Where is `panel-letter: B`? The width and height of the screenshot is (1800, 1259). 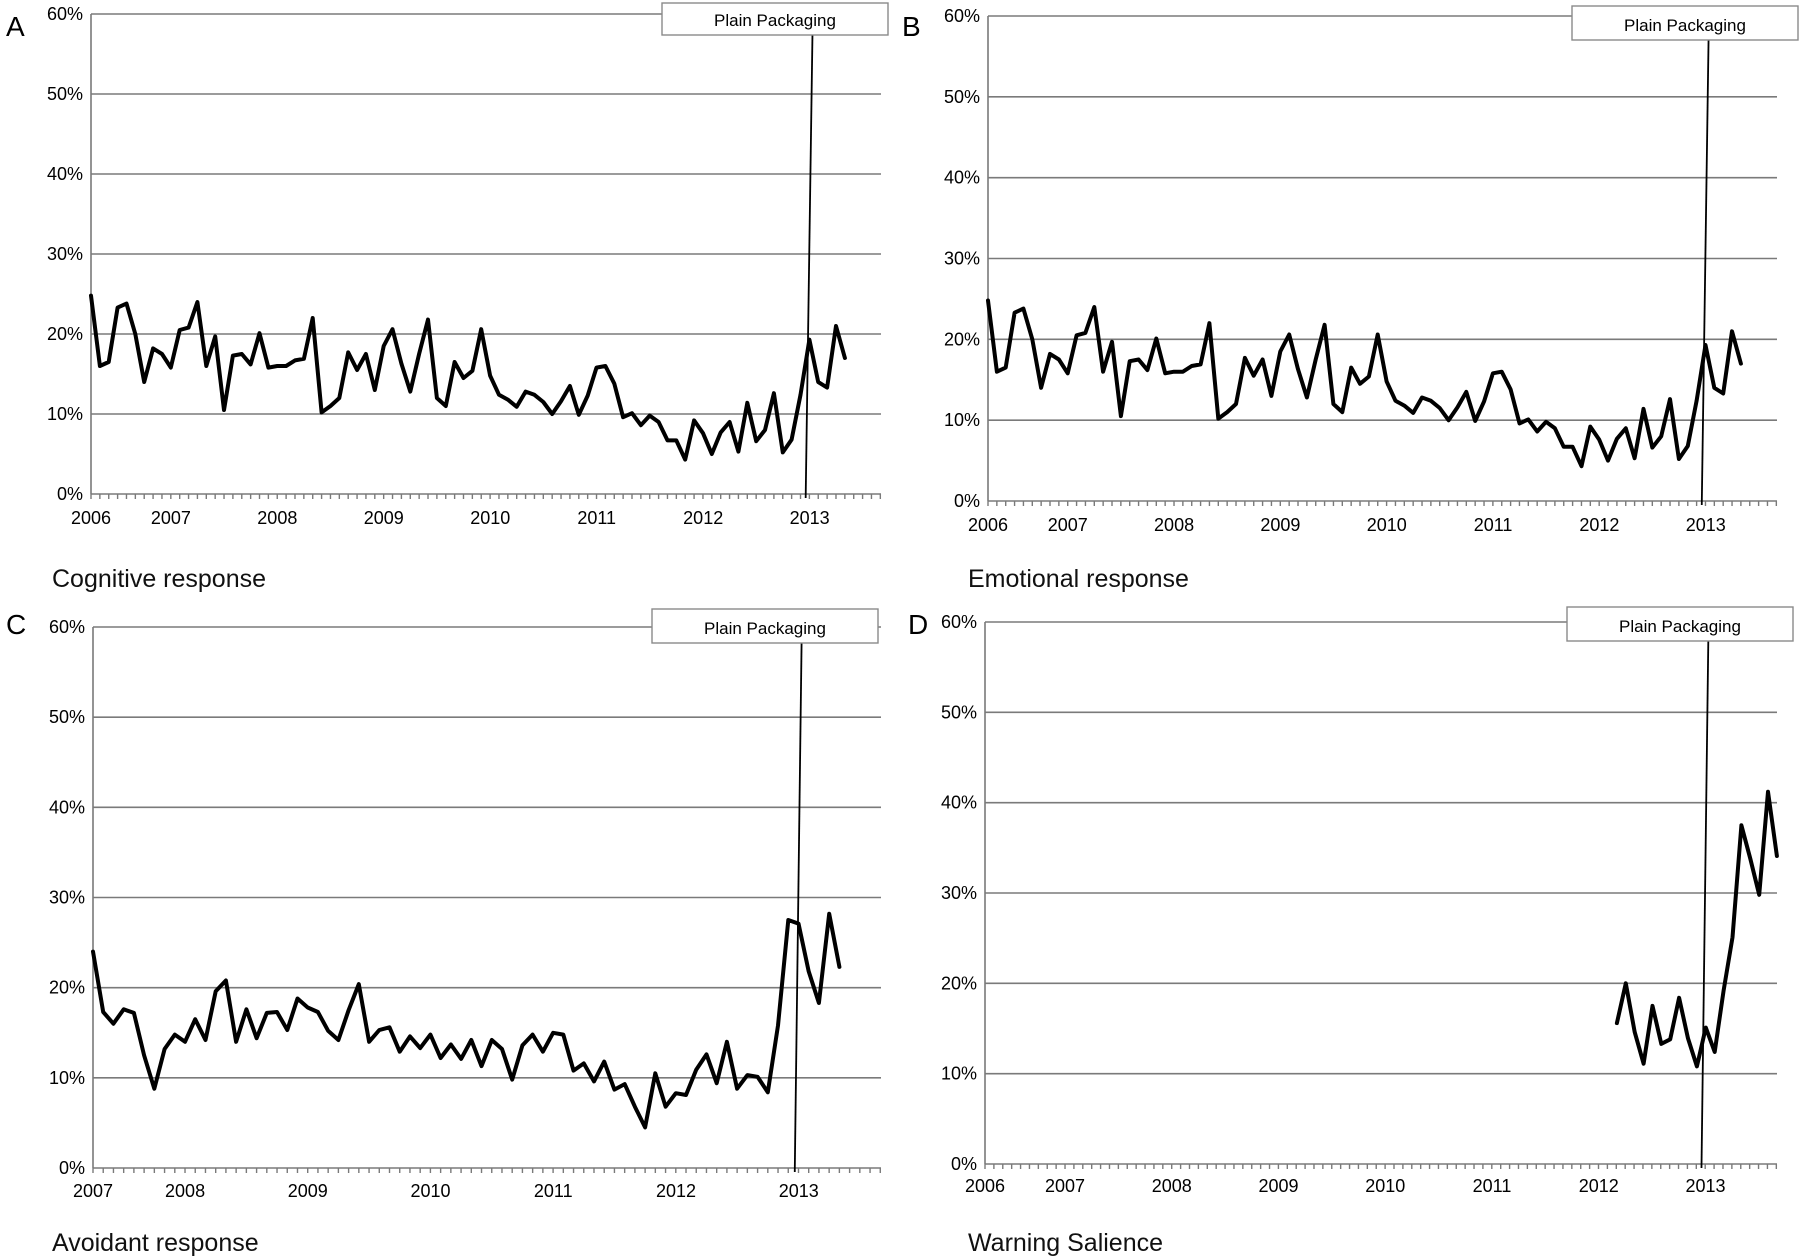 panel-letter: B is located at coordinates (911, 26).